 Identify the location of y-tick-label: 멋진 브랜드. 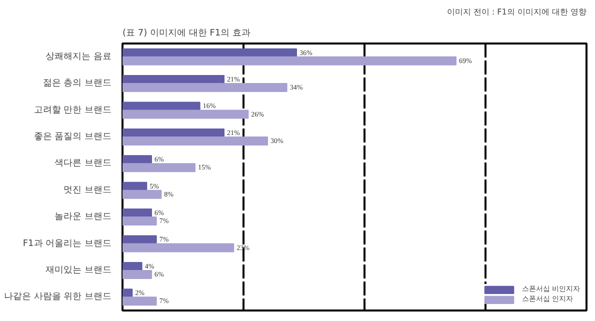
(88, 190).